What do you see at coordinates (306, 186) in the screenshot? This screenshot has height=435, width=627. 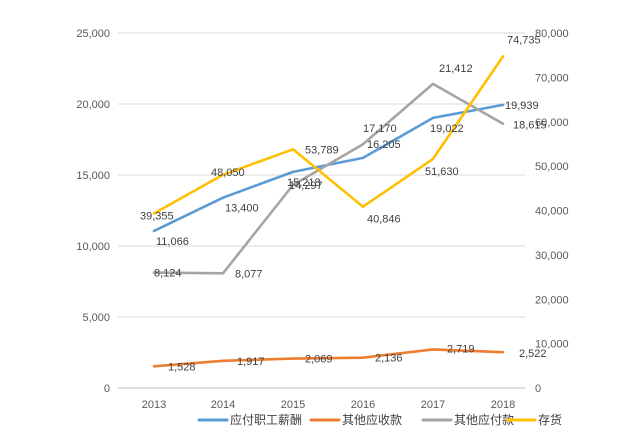 I see `data-label-other-payables: 14,297` at bounding box center [306, 186].